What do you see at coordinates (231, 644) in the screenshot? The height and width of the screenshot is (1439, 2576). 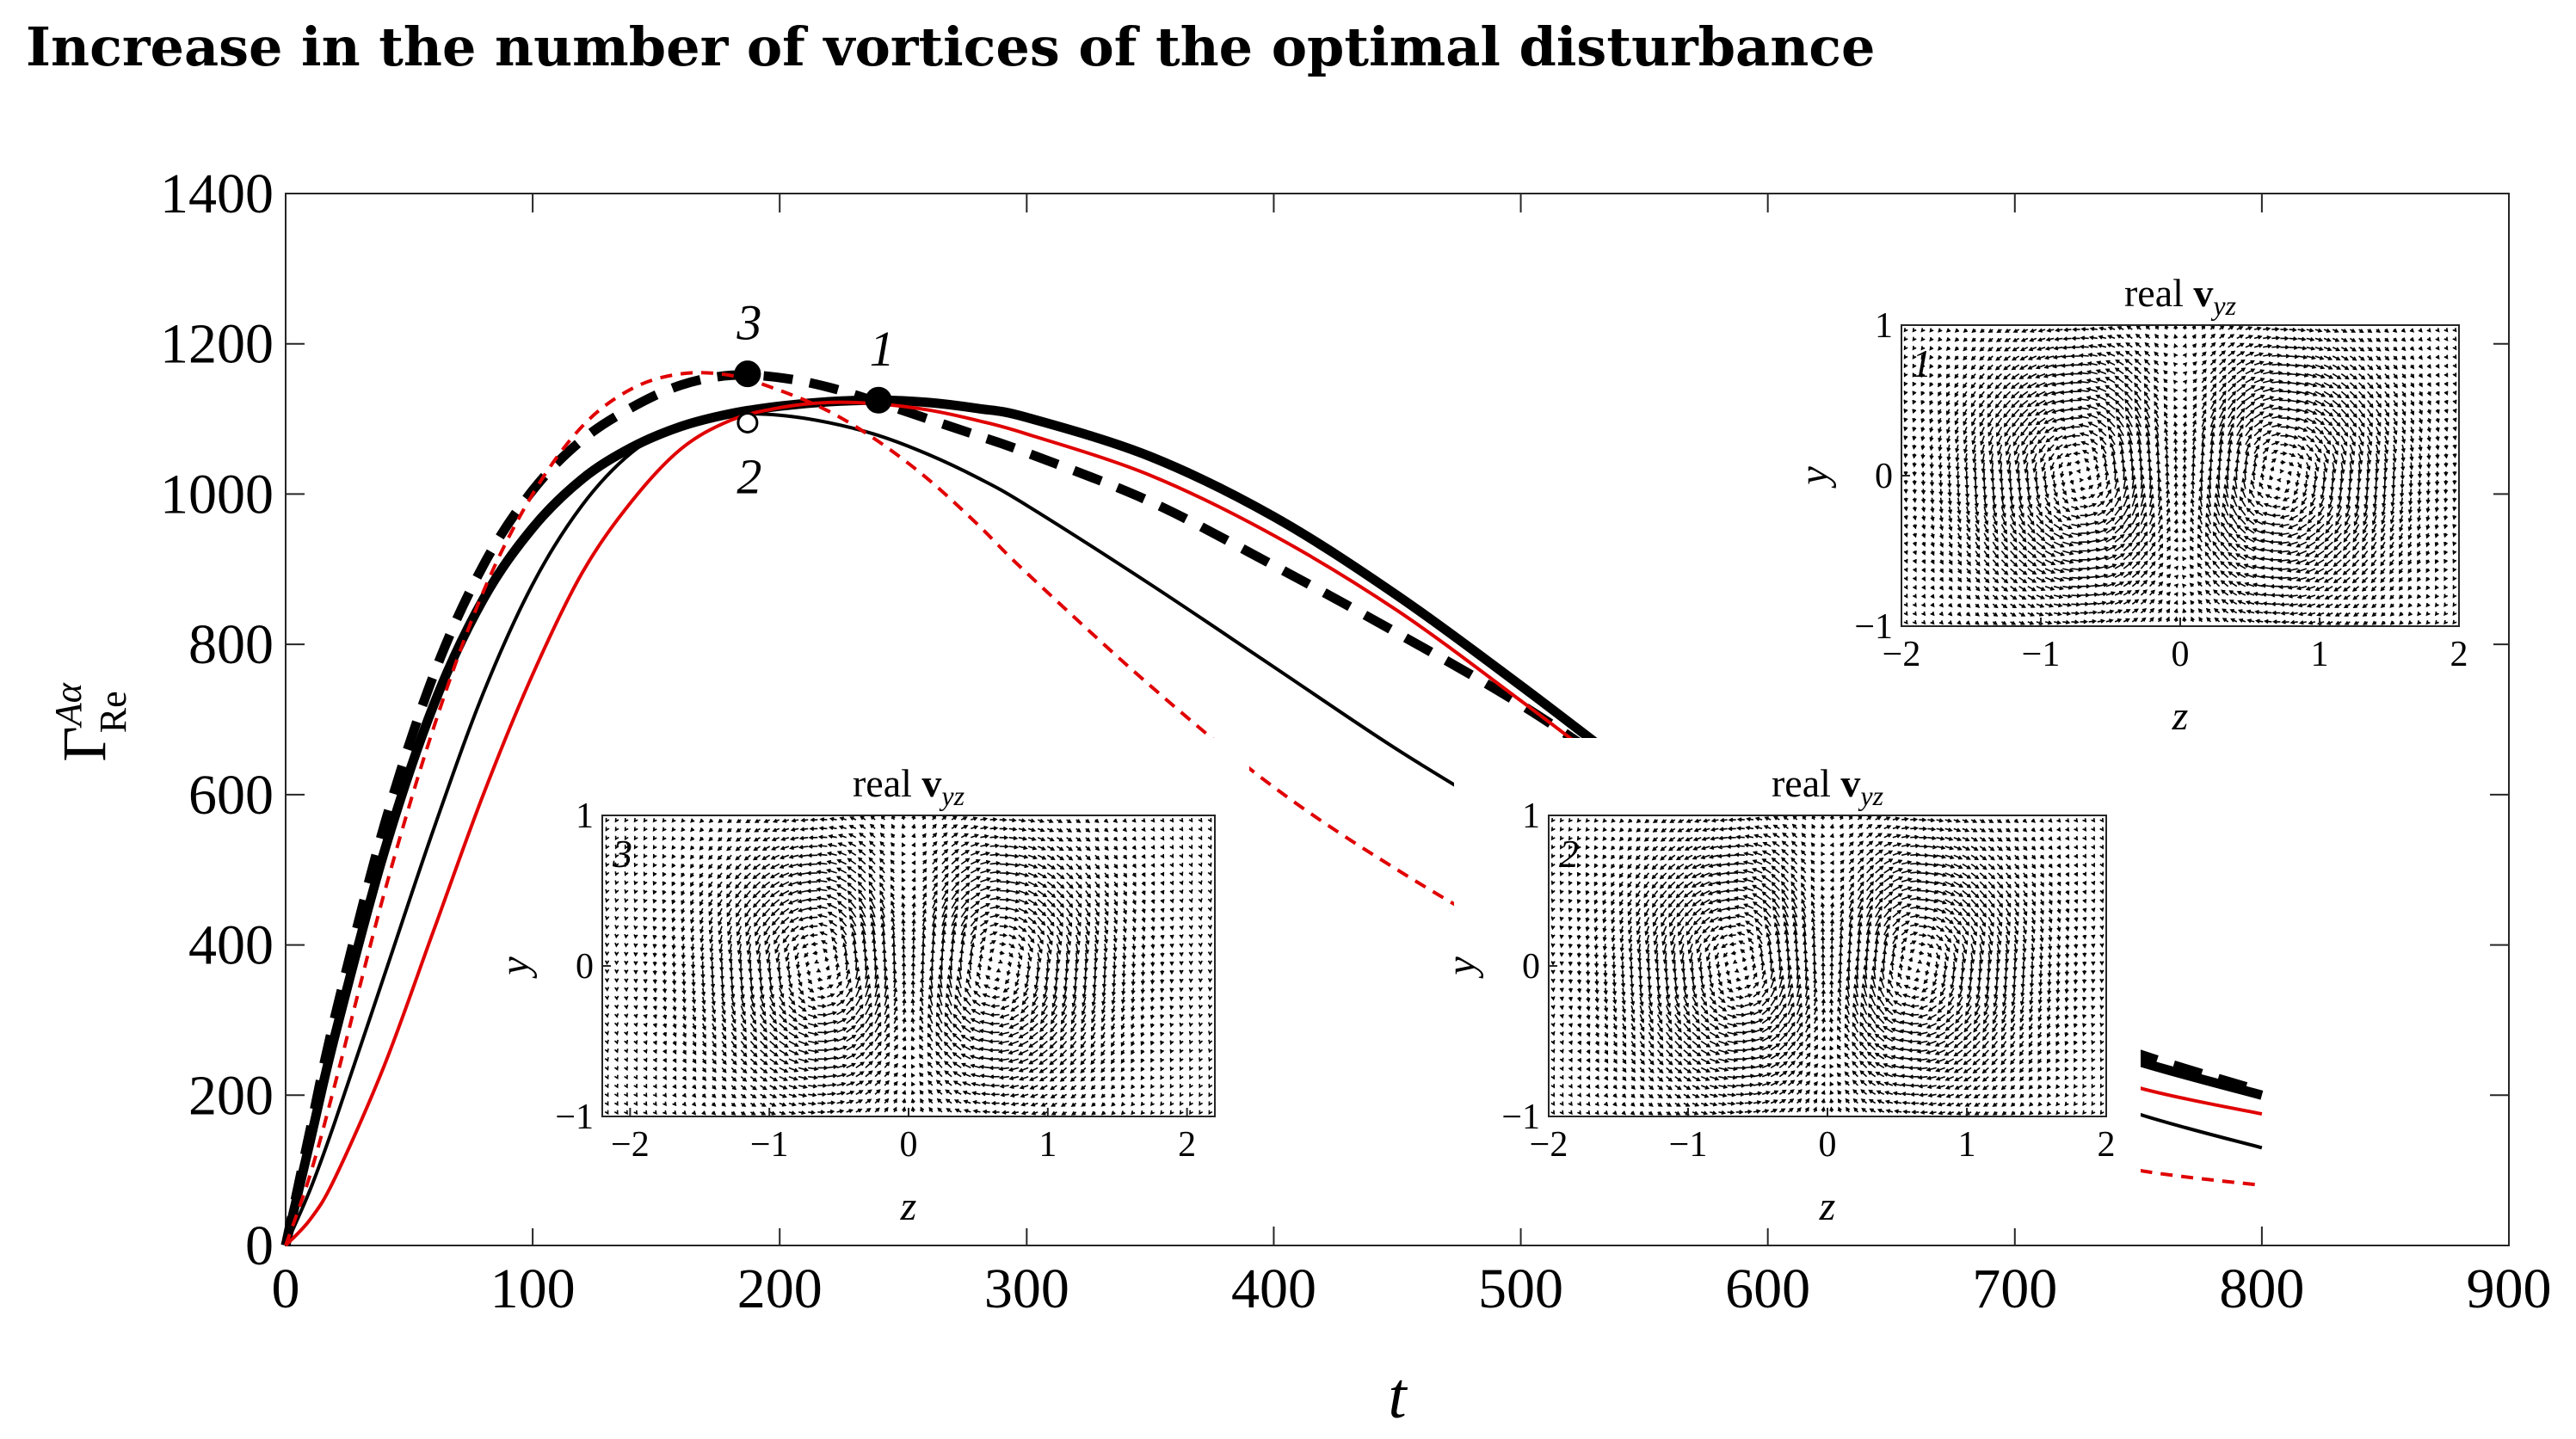 I see `y-tick-label: 800` at bounding box center [231, 644].